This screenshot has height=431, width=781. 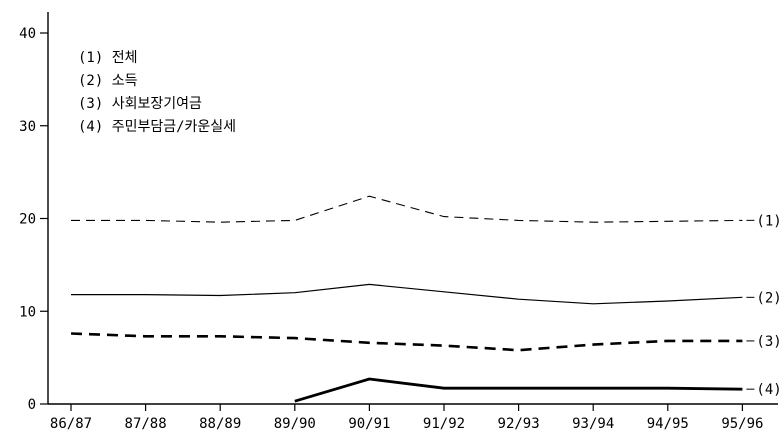 What do you see at coordinates (220, 423) in the screenshot?
I see `x-tick-label: 88/89` at bounding box center [220, 423].